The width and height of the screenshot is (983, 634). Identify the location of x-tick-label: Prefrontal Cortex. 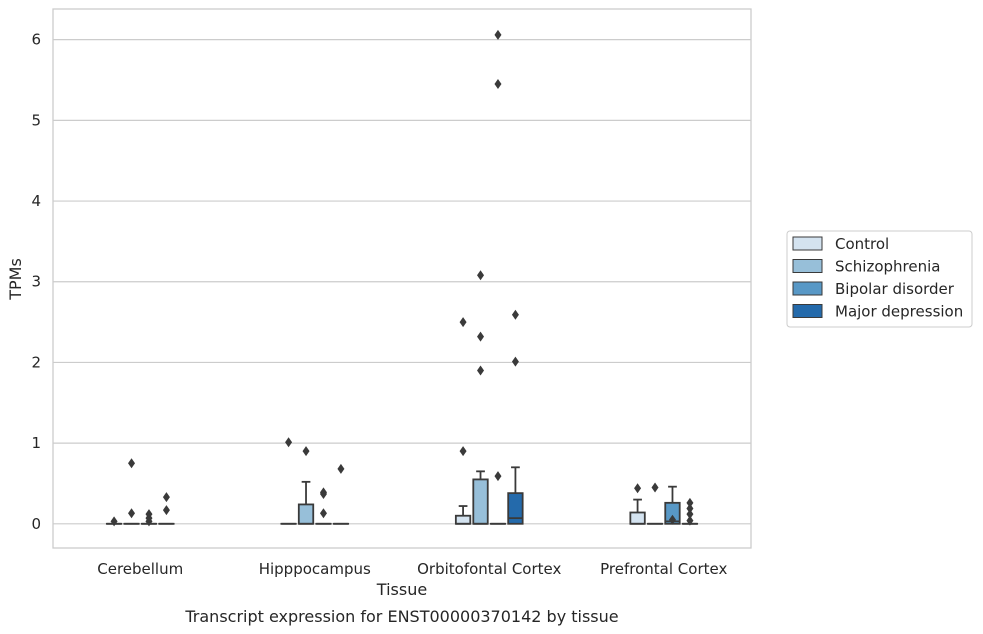
(663, 569).